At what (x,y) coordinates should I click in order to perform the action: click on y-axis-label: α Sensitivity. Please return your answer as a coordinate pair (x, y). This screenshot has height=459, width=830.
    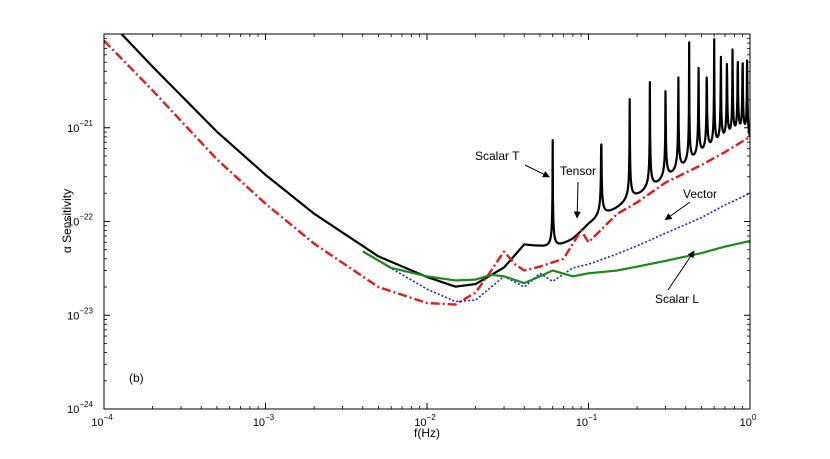
    Looking at the image, I should click on (67, 221).